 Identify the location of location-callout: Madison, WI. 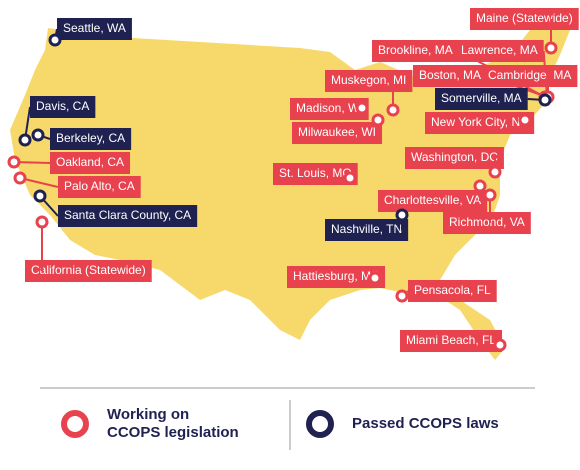
(329, 109).